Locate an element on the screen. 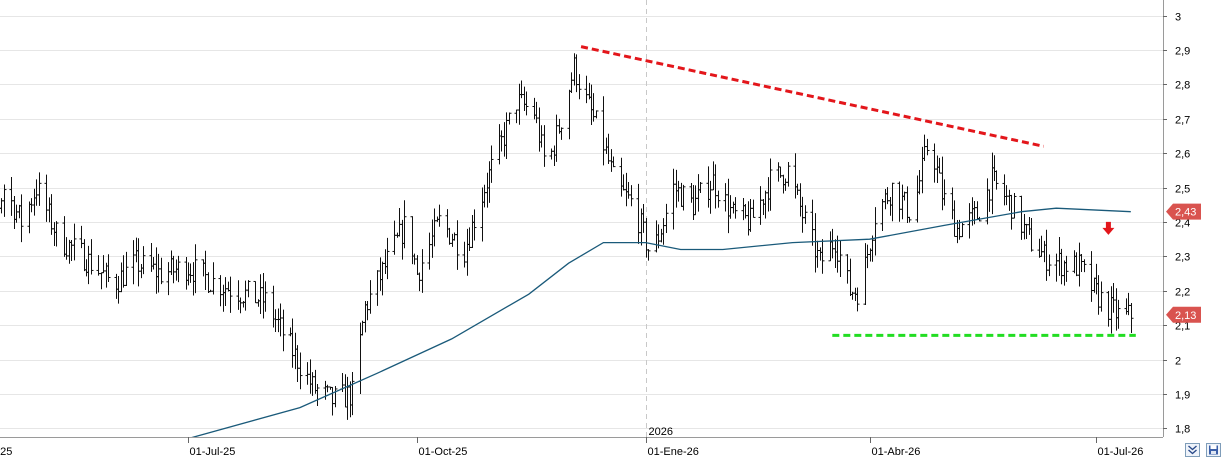  y-tick-label: 2,4 is located at coordinates (1182, 224).